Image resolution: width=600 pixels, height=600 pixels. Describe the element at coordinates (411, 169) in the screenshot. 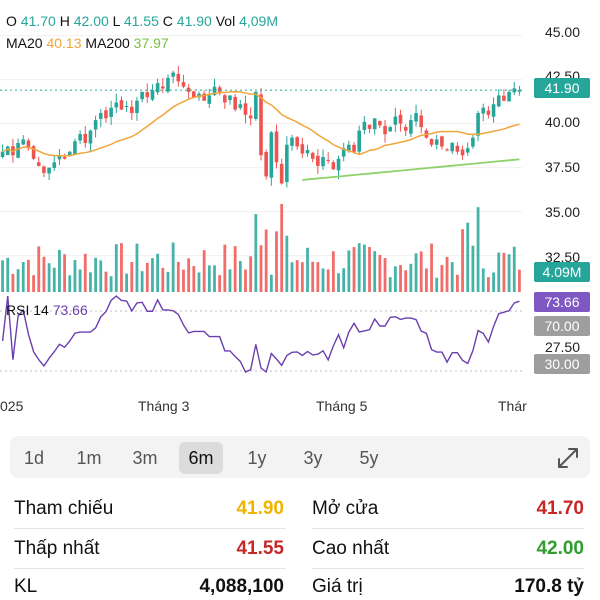

I see `ma200-line` at that location.